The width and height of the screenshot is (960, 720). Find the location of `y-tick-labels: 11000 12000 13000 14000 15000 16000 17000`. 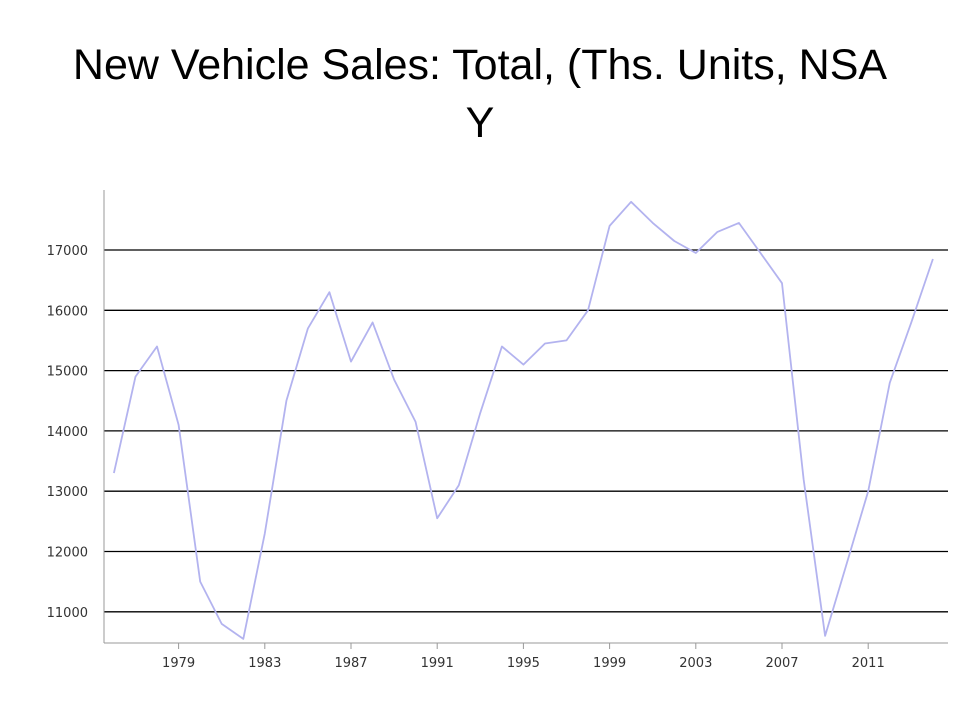

y-tick-labels: 11000 12000 13000 14000 15000 16000 17000 is located at coordinates (67, 432).